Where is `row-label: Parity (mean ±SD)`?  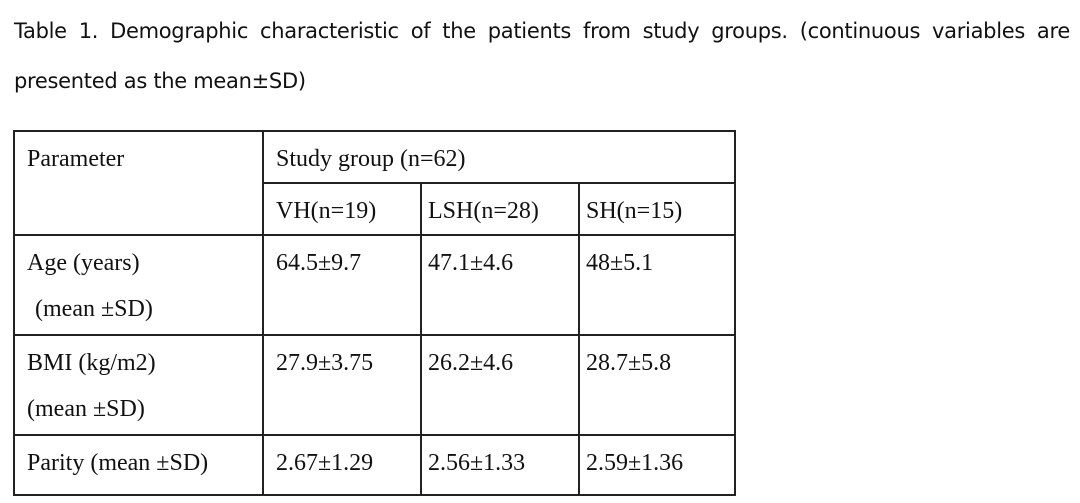 row-label: Parity (mean ±SD) is located at coordinates (138, 465).